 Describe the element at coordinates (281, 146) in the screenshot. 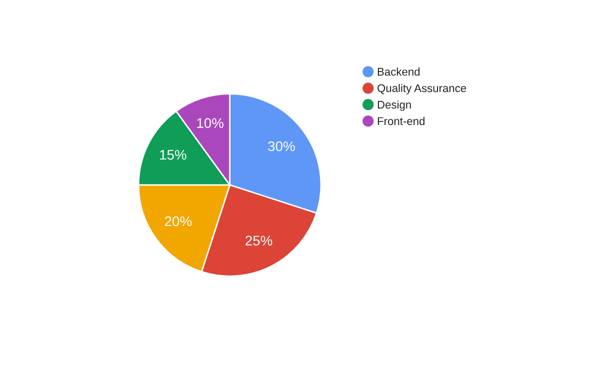

I see `data-label: 30%` at that location.